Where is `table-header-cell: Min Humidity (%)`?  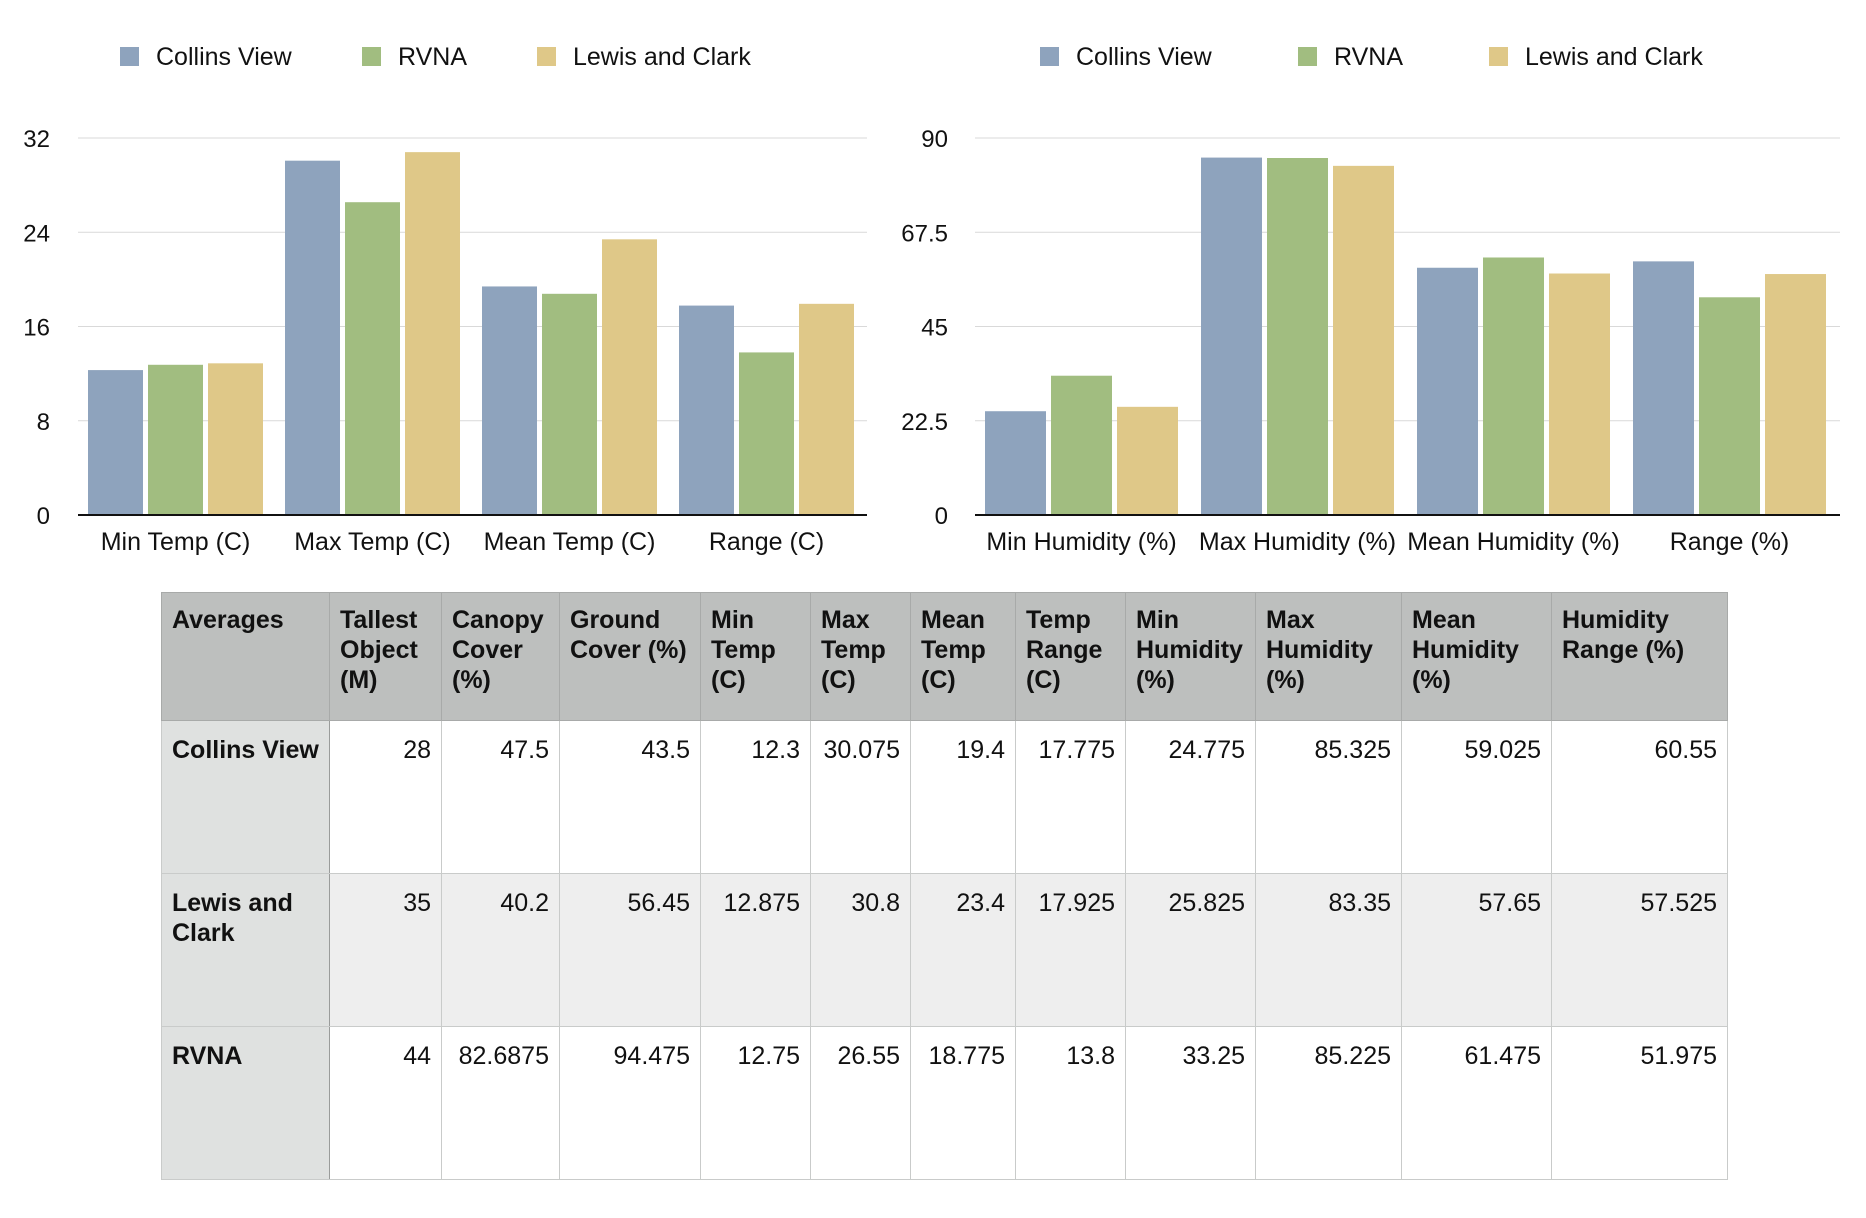
table-header-cell: Min Humidity (%) is located at coordinates (1190, 656).